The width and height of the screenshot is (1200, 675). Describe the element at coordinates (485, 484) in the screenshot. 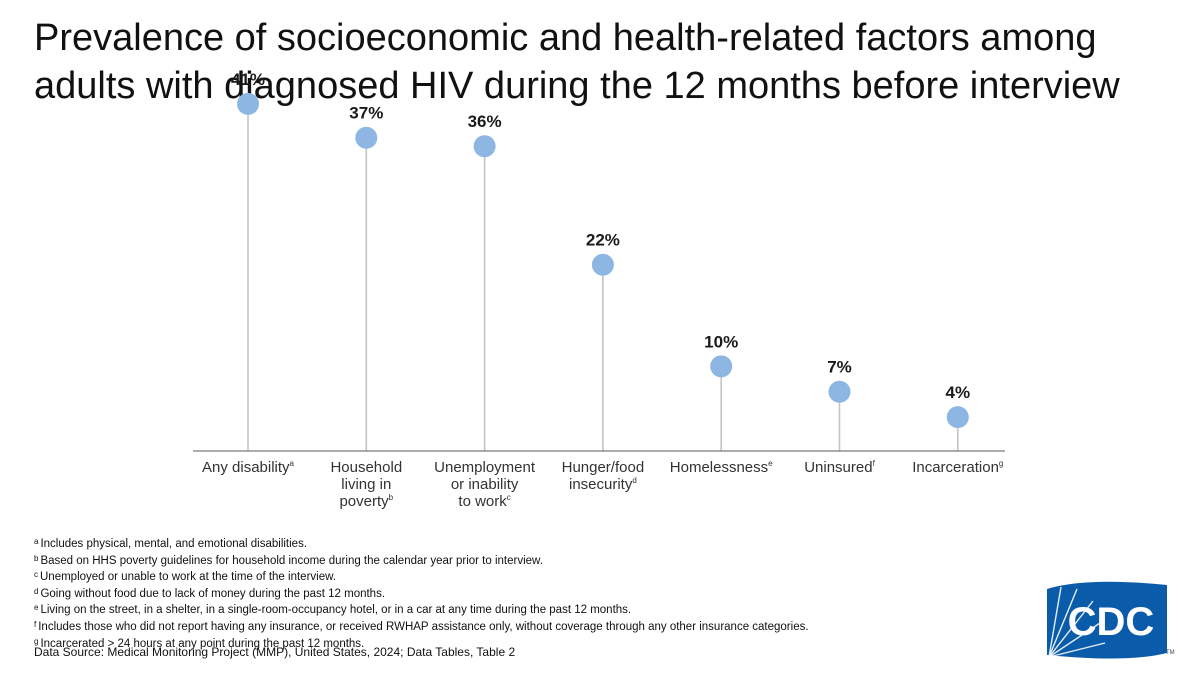

I see `category-label: or inability` at that location.